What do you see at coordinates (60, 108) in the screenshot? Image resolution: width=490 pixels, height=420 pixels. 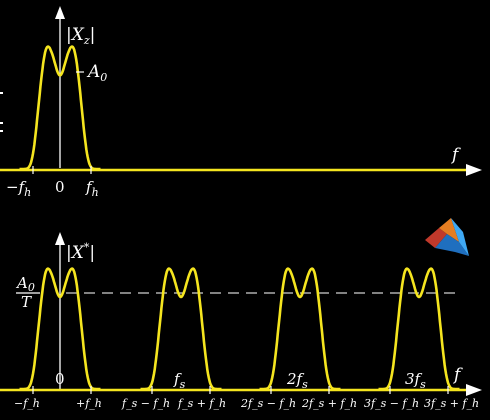 I see `top-spectrum-curve` at bounding box center [60, 108].